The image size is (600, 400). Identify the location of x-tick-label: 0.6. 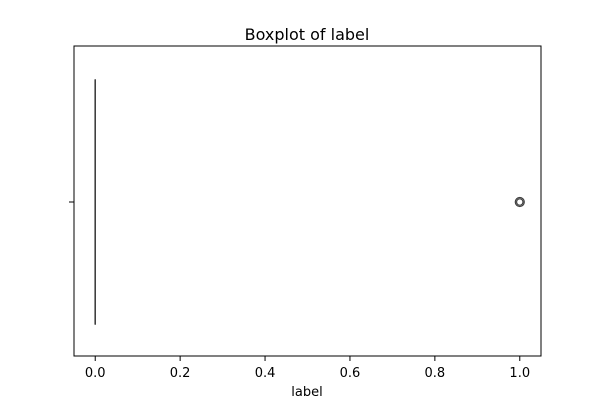
(350, 373).